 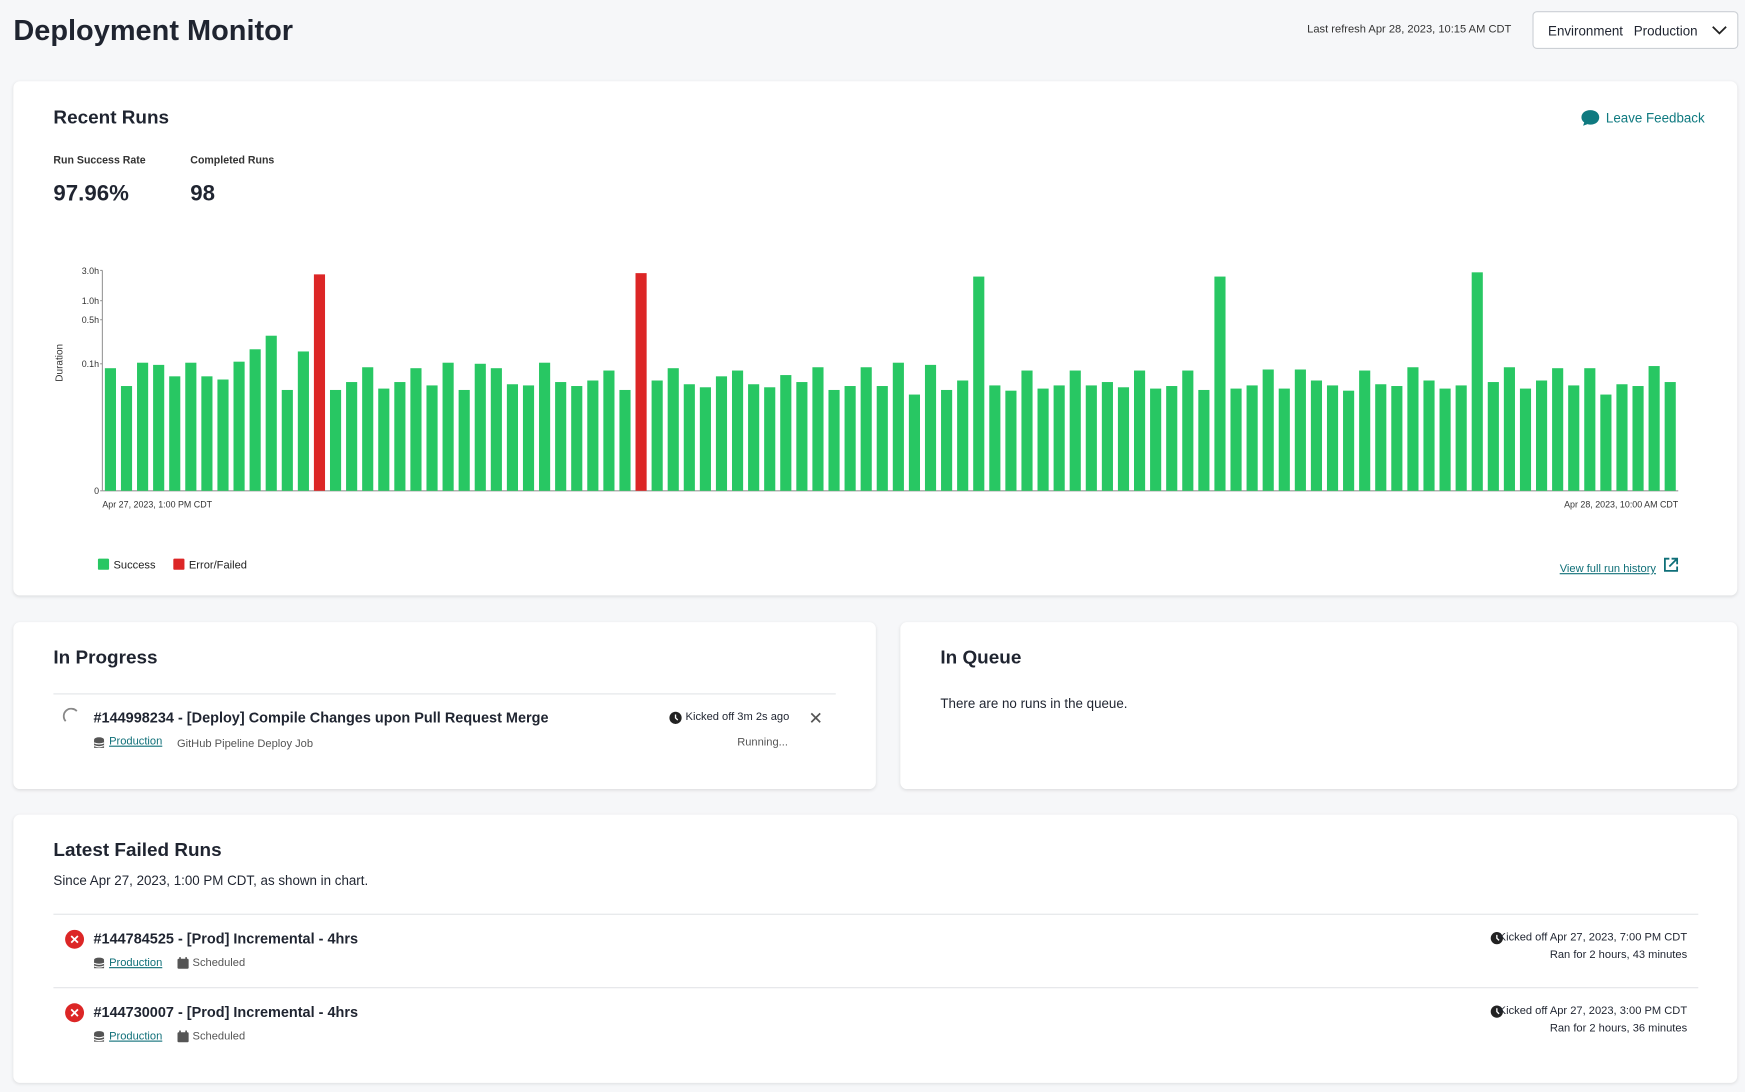 What do you see at coordinates (70, 714) in the screenshot?
I see `spinner-icon` at bounding box center [70, 714].